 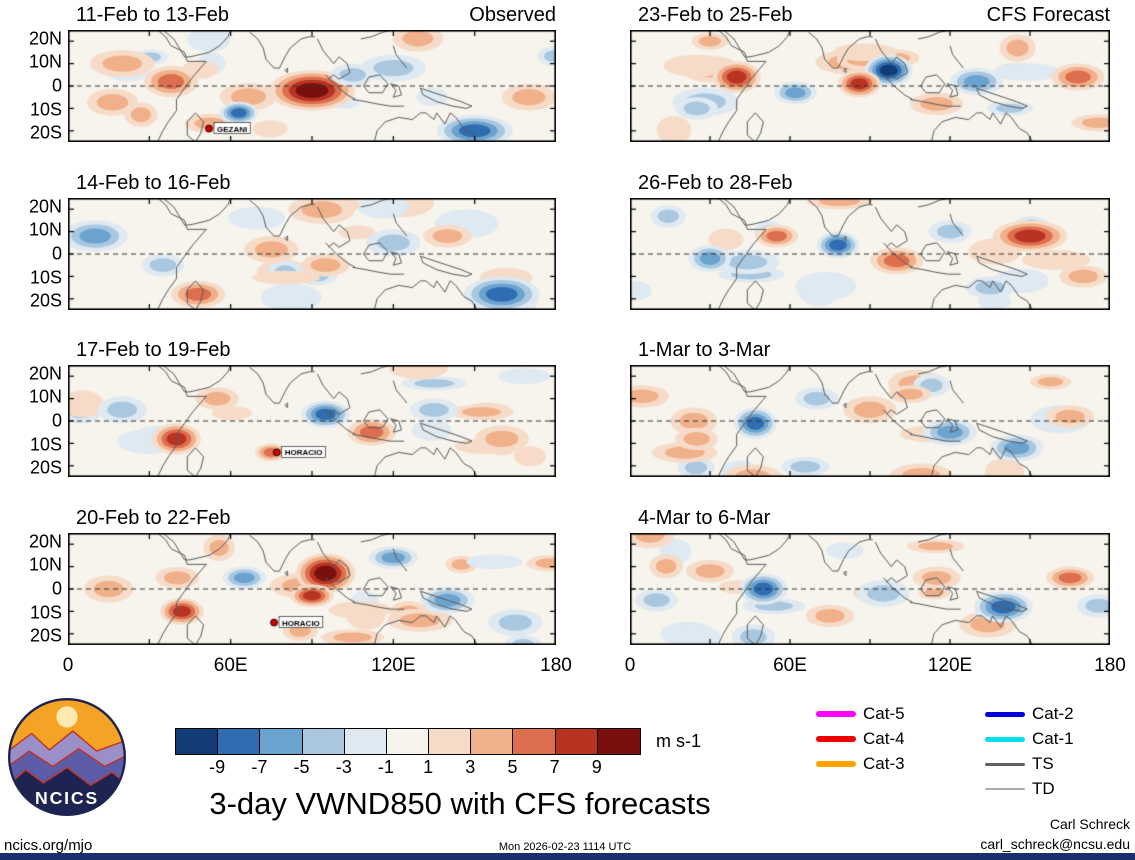 I want to click on credit-name: Carl Schreck, so click(x=1089, y=824).